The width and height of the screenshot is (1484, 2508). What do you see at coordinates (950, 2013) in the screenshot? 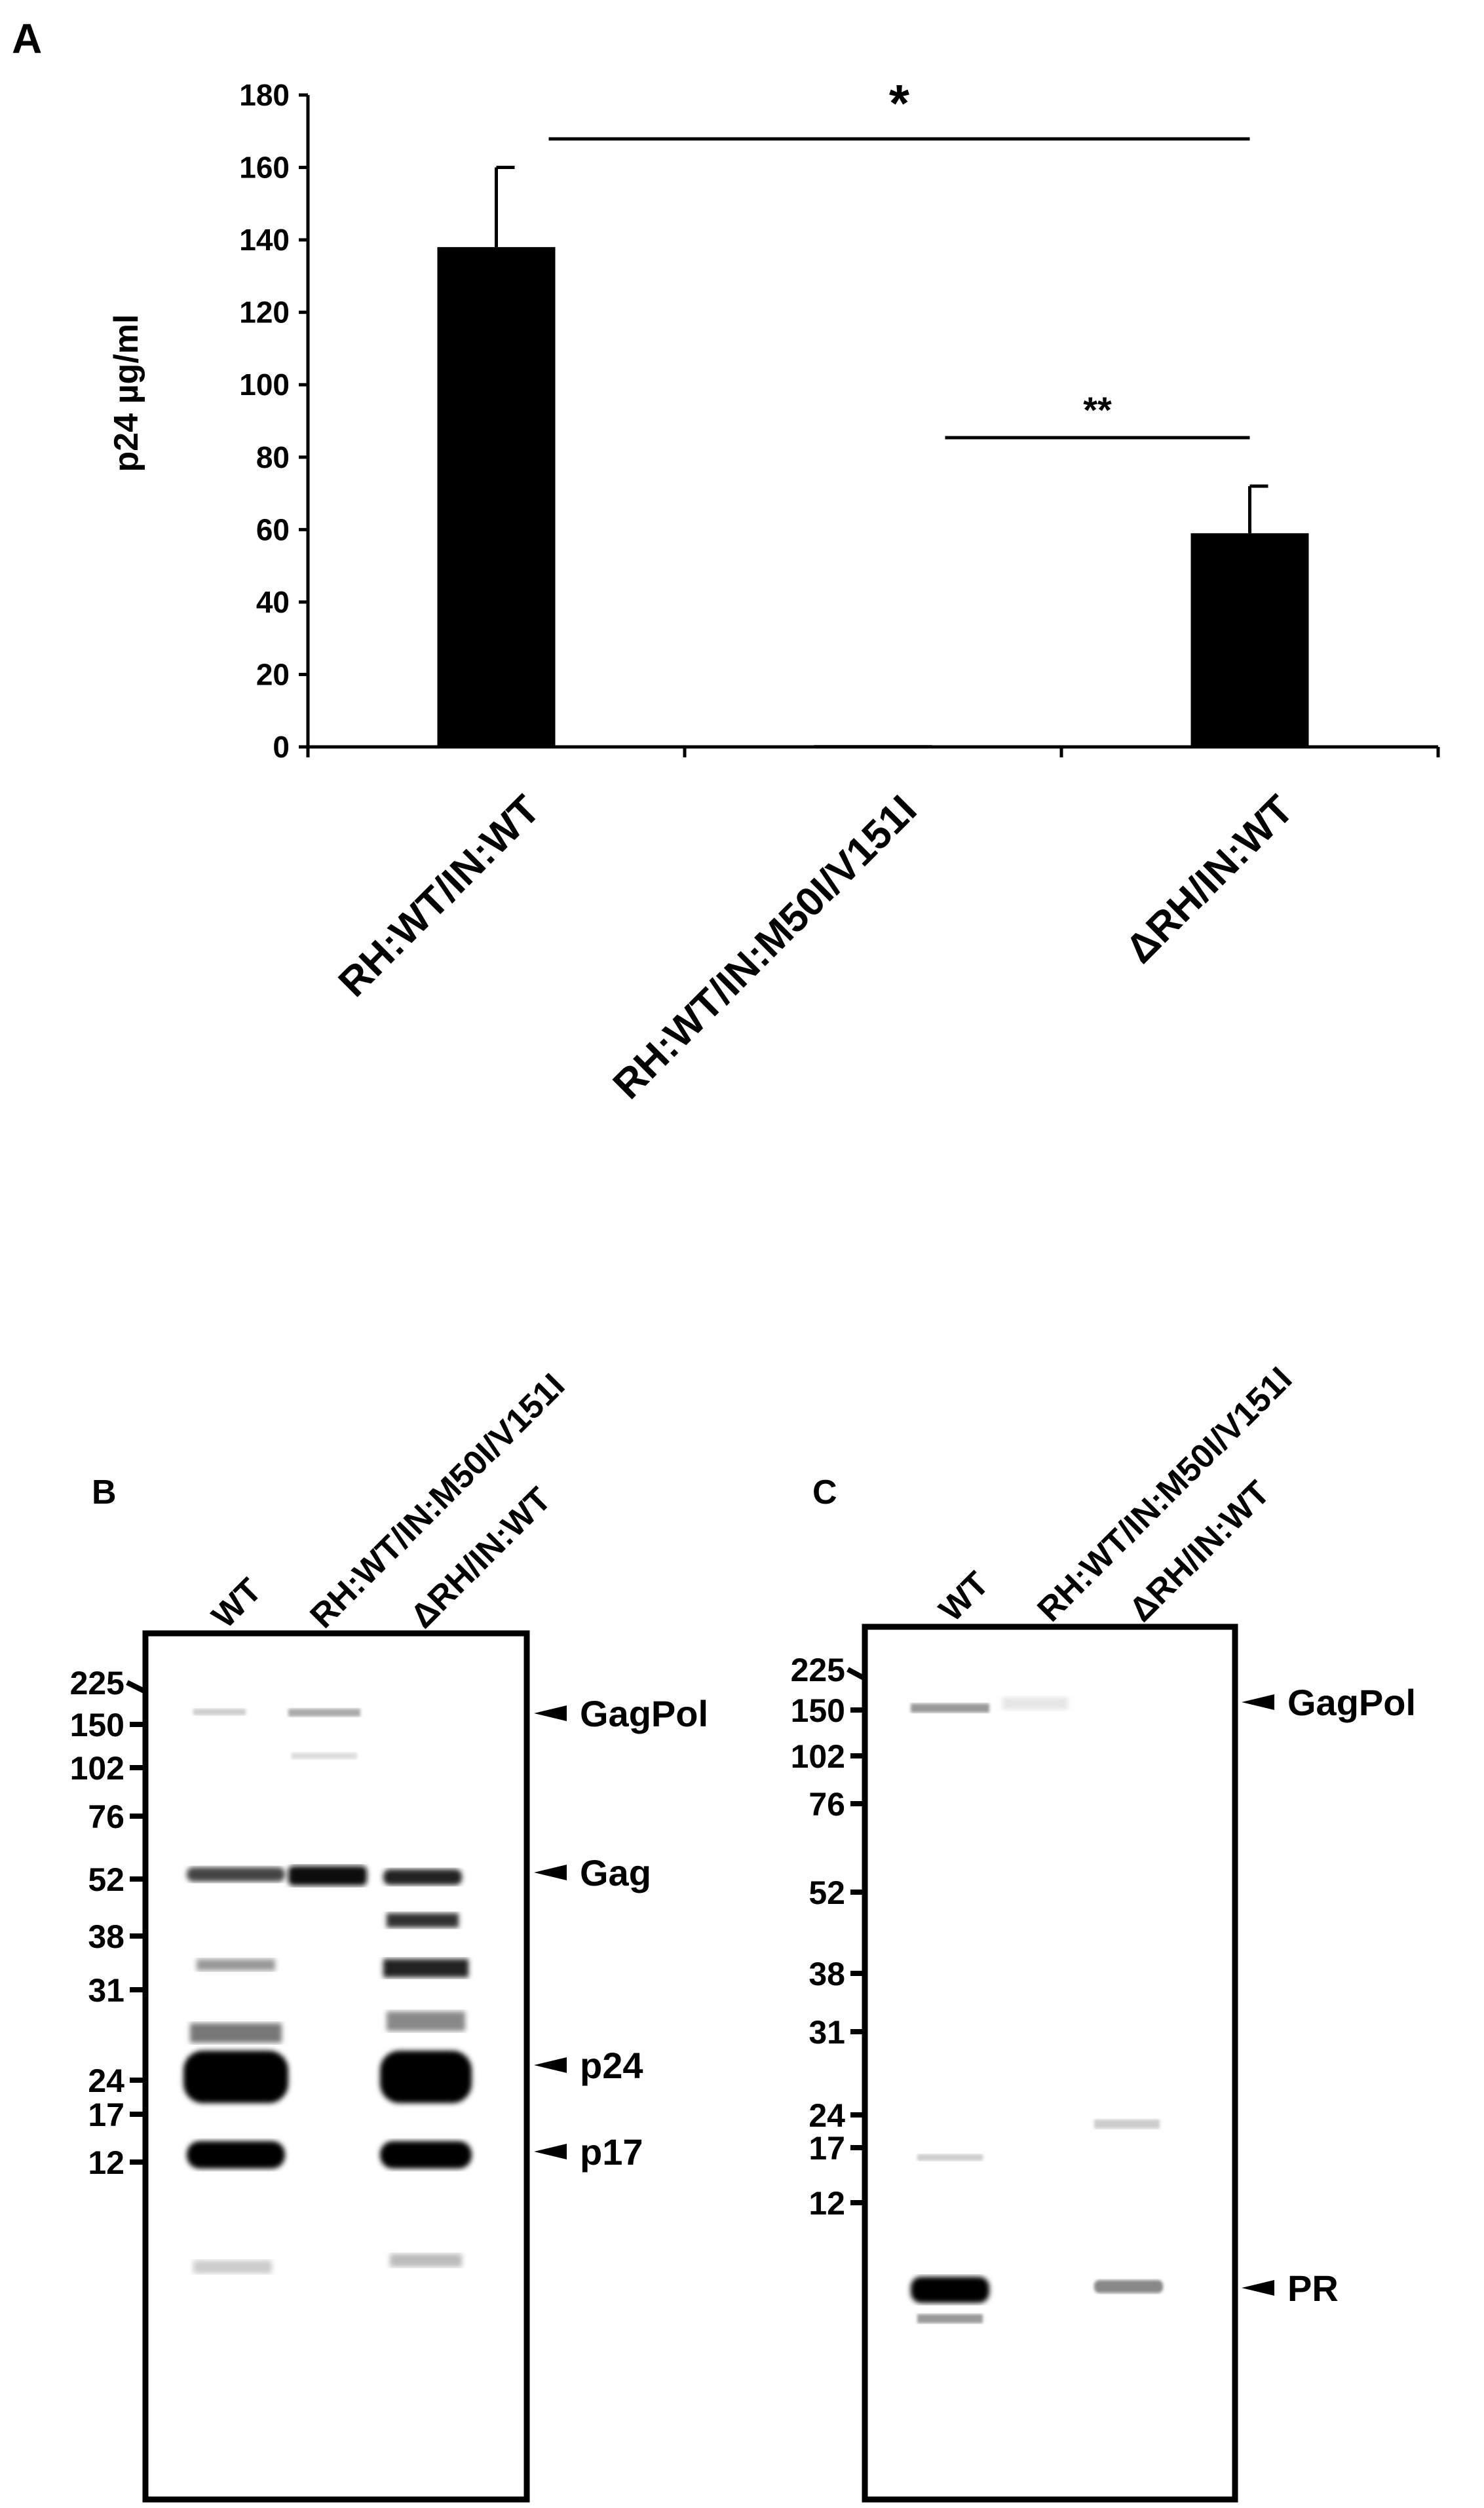
I see `blot-c-lane-wt-bands` at bounding box center [950, 2013].